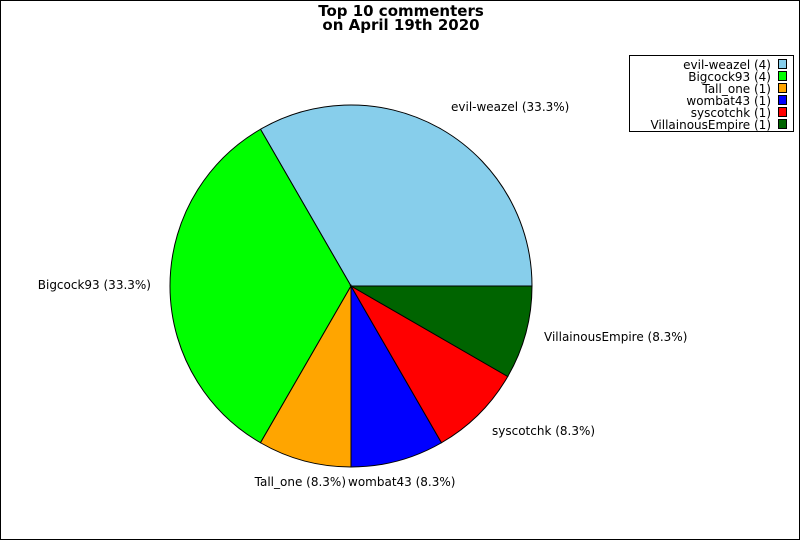 Image resolution: width=800 pixels, height=540 pixels. Describe the element at coordinates (510, 107) in the screenshot. I see `slice-label-evil-weazel: evil-weazel (33.3%)` at that location.